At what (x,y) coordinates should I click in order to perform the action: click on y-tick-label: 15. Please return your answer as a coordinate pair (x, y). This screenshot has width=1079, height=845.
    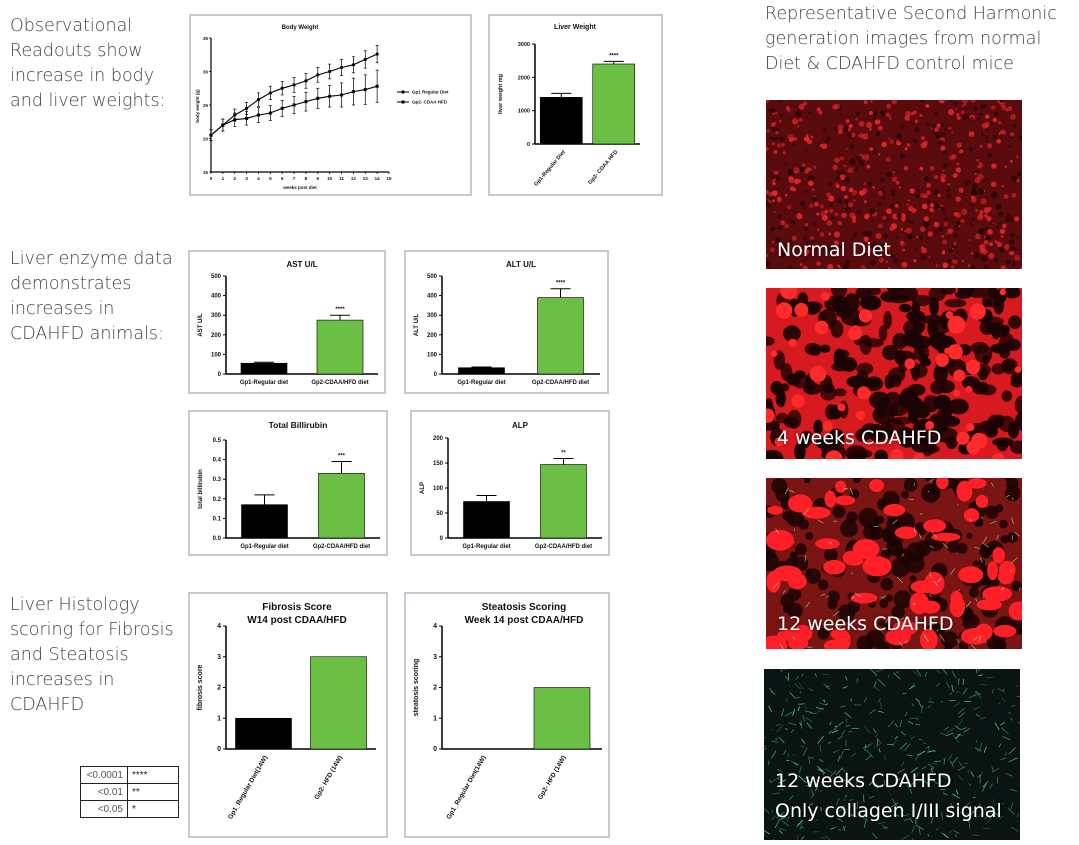
    Looking at the image, I should click on (206, 172).